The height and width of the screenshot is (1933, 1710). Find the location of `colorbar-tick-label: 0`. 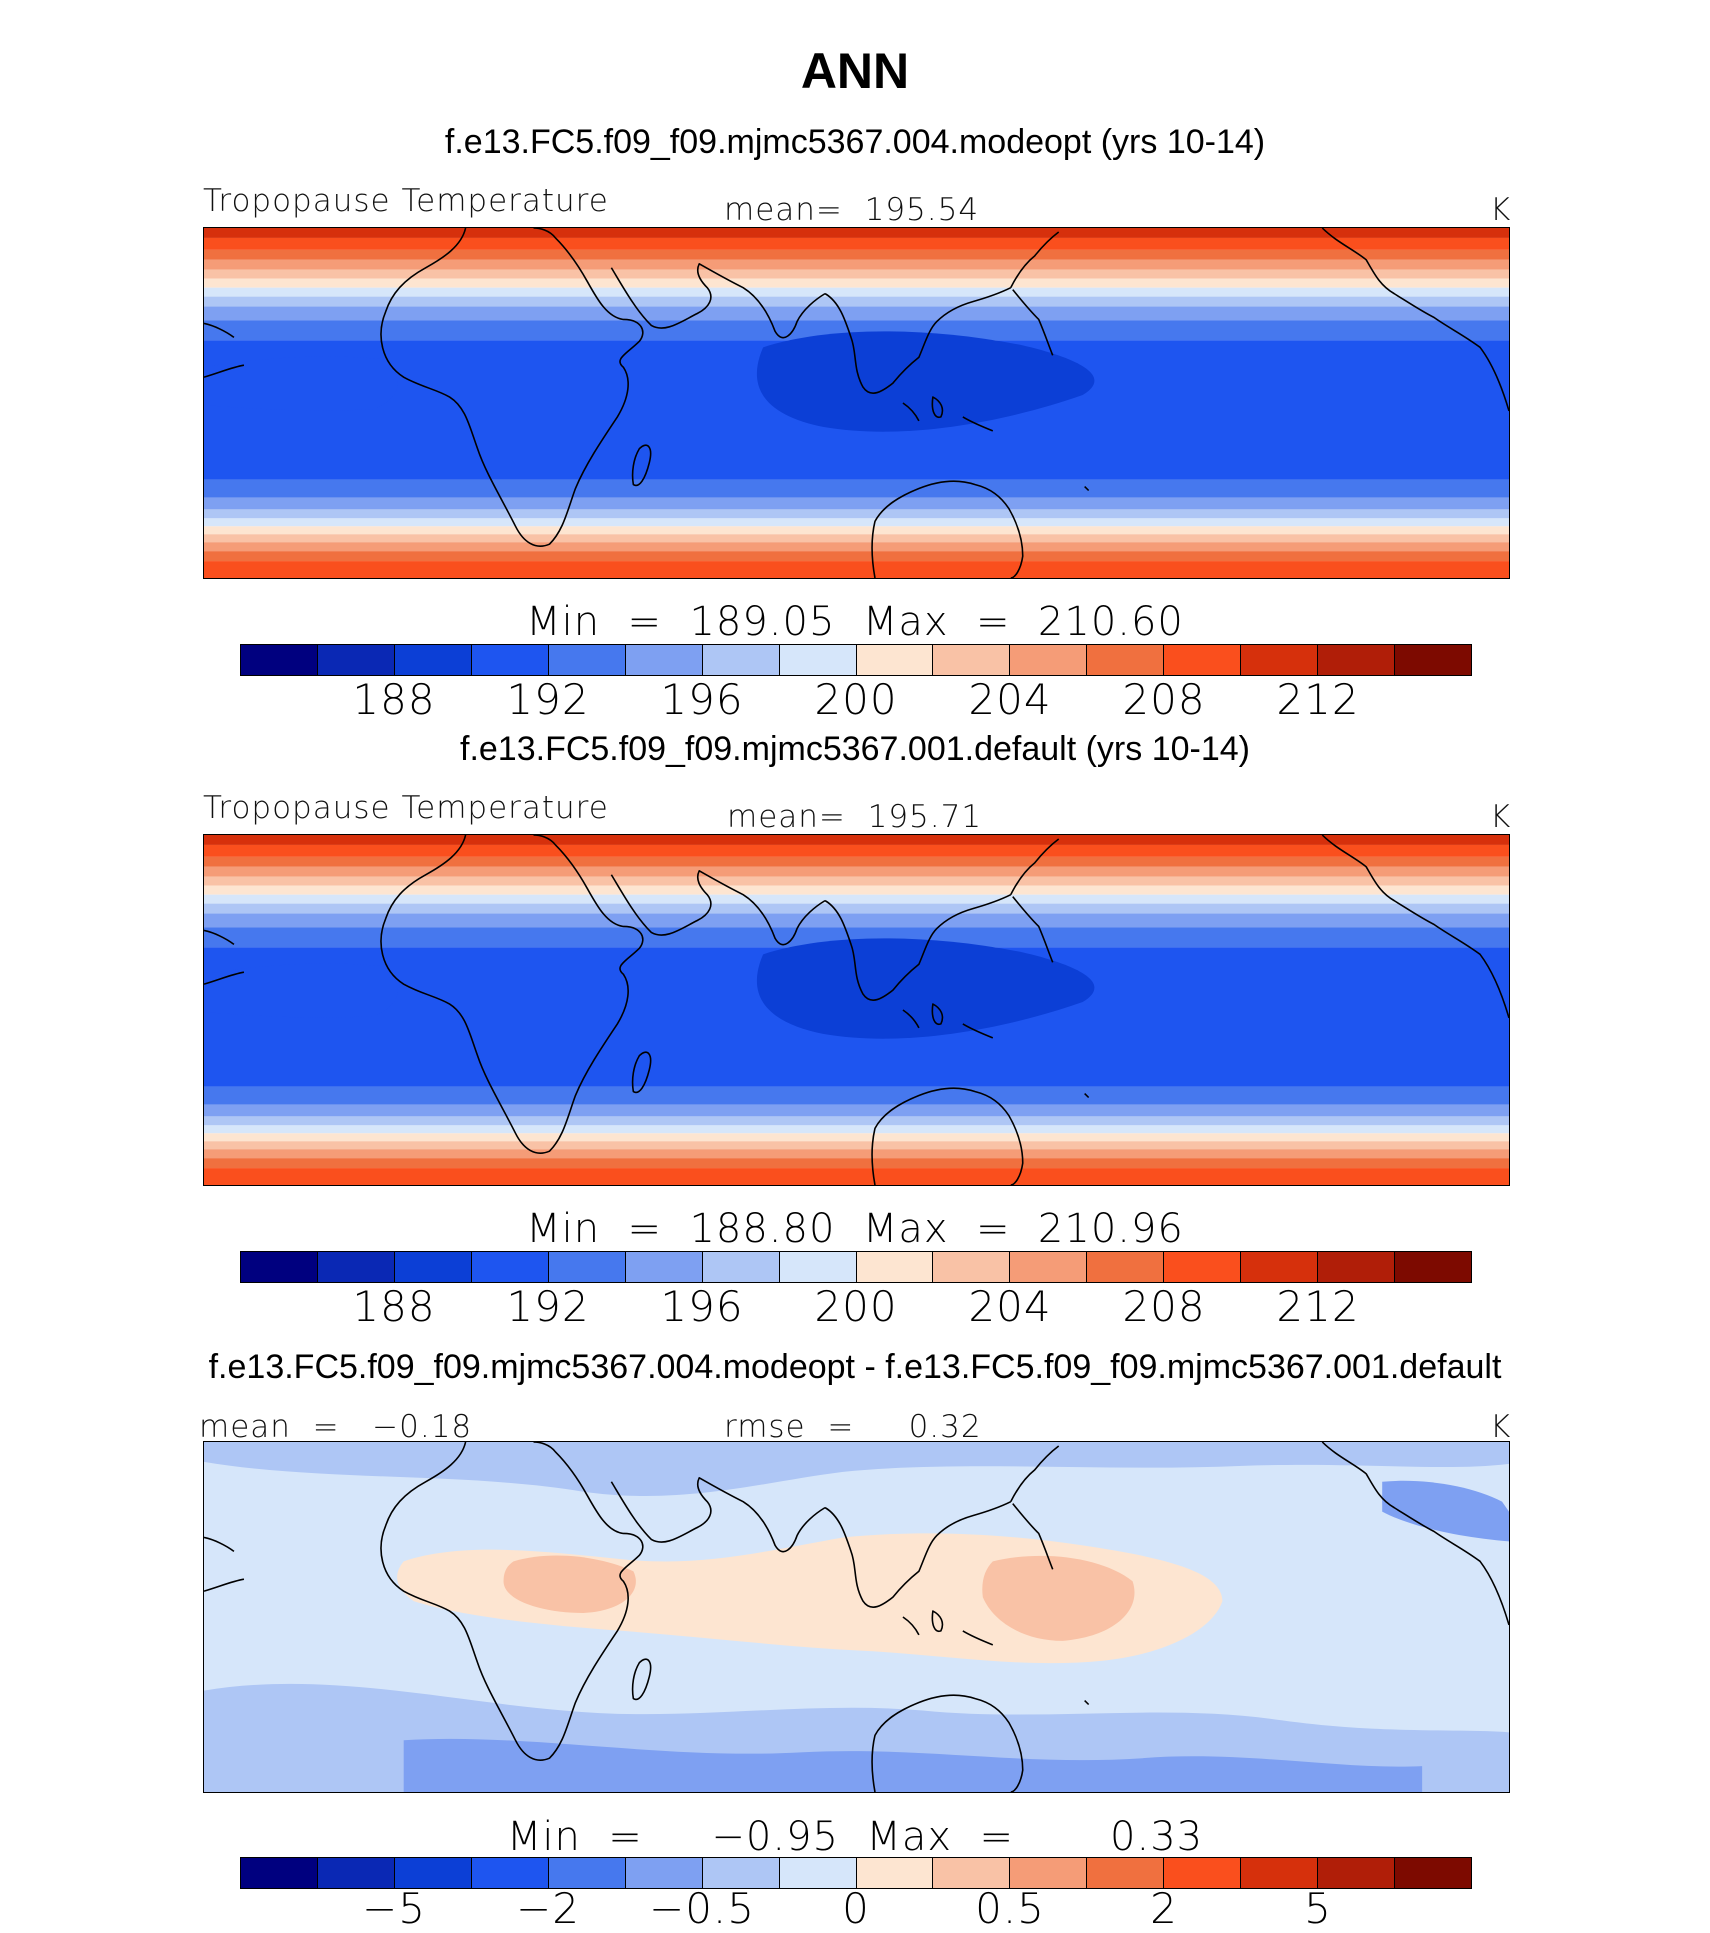

colorbar-tick-label: 0 is located at coordinates (856, 1908).